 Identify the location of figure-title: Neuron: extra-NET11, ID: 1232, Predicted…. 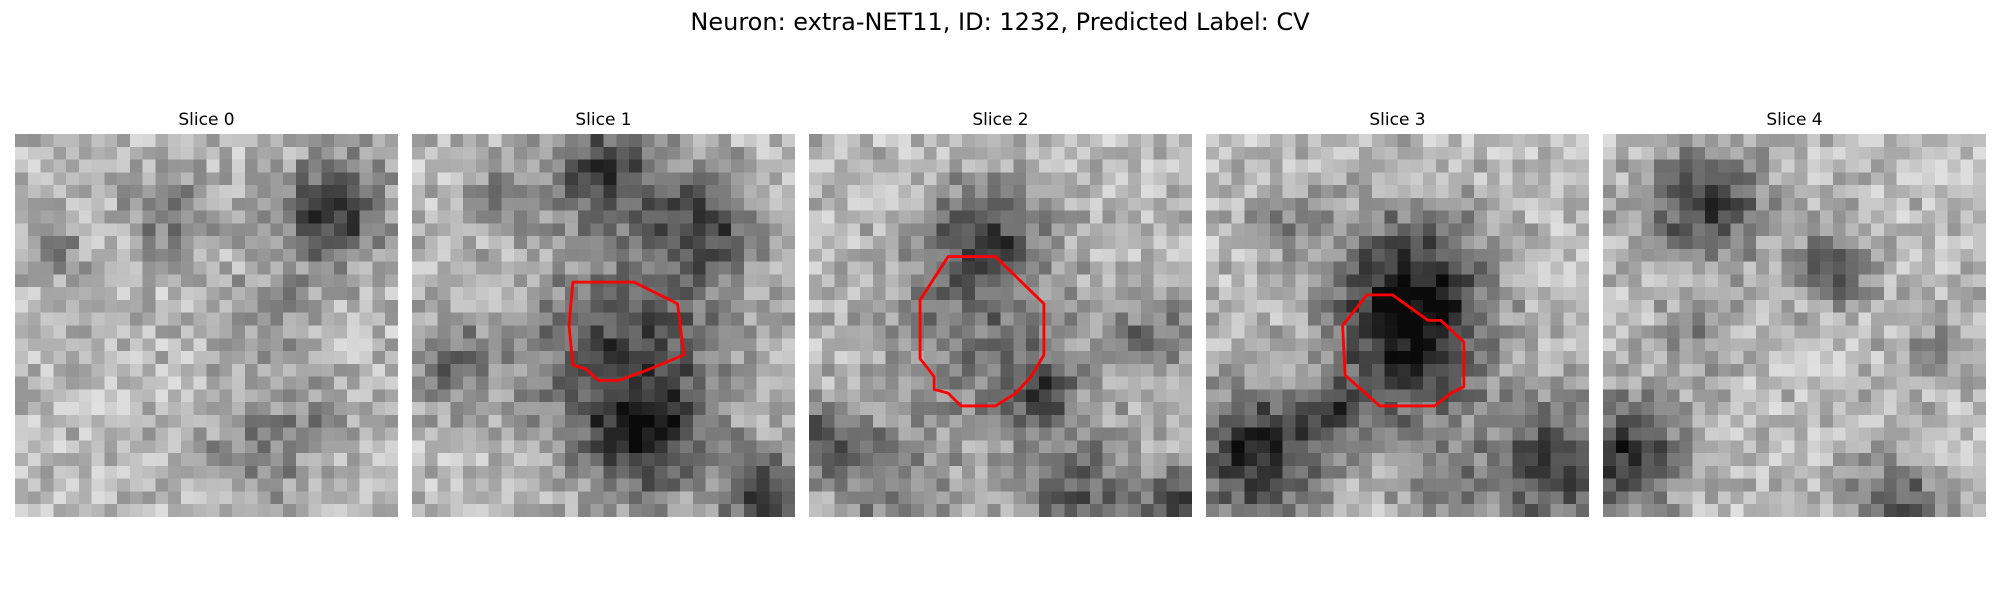
(1000, 22).